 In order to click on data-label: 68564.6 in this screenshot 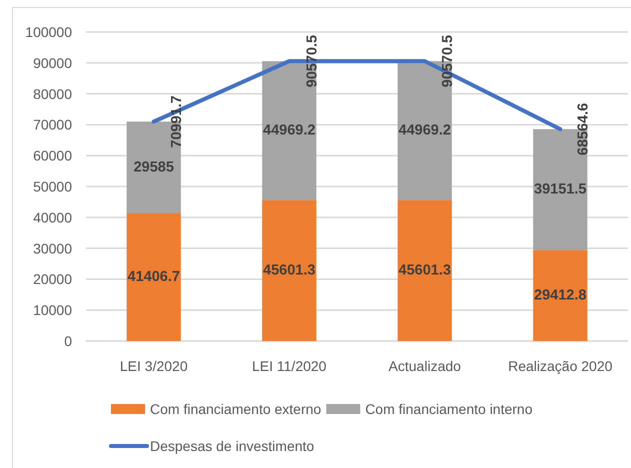, I will do `click(583, 129)`.